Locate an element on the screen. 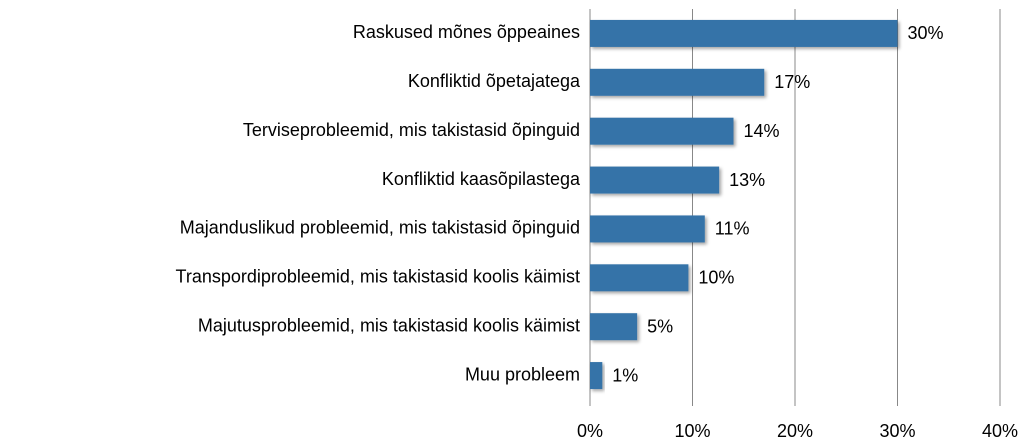 The width and height of the screenshot is (1028, 445). x-tick-label: 10% is located at coordinates (692, 431).